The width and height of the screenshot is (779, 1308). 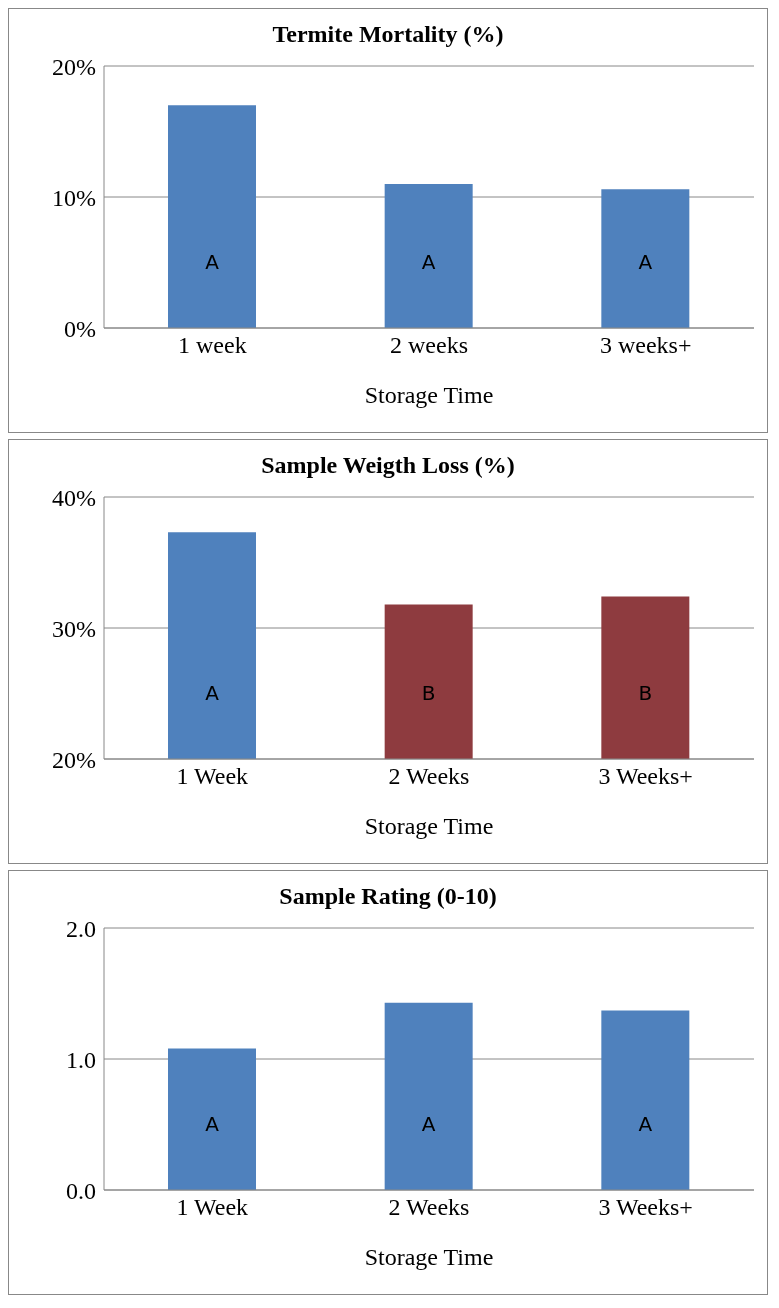 What do you see at coordinates (388, 896) in the screenshot?
I see `chart-title: Sample Rating (0-10)` at bounding box center [388, 896].